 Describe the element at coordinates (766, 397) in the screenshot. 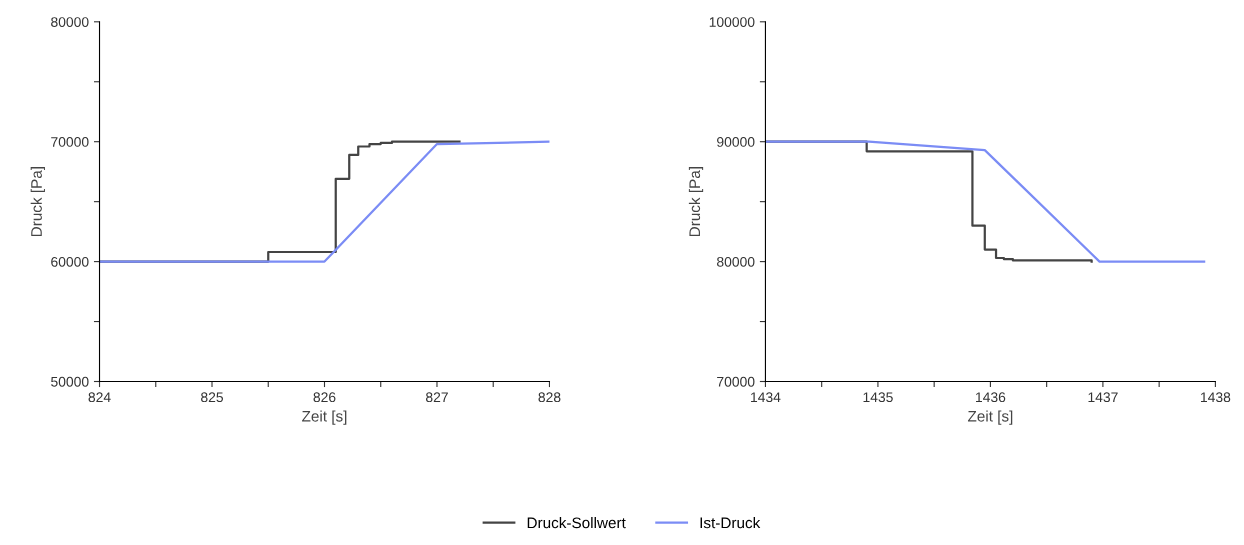

I see `x-tick-label: 1434` at that location.